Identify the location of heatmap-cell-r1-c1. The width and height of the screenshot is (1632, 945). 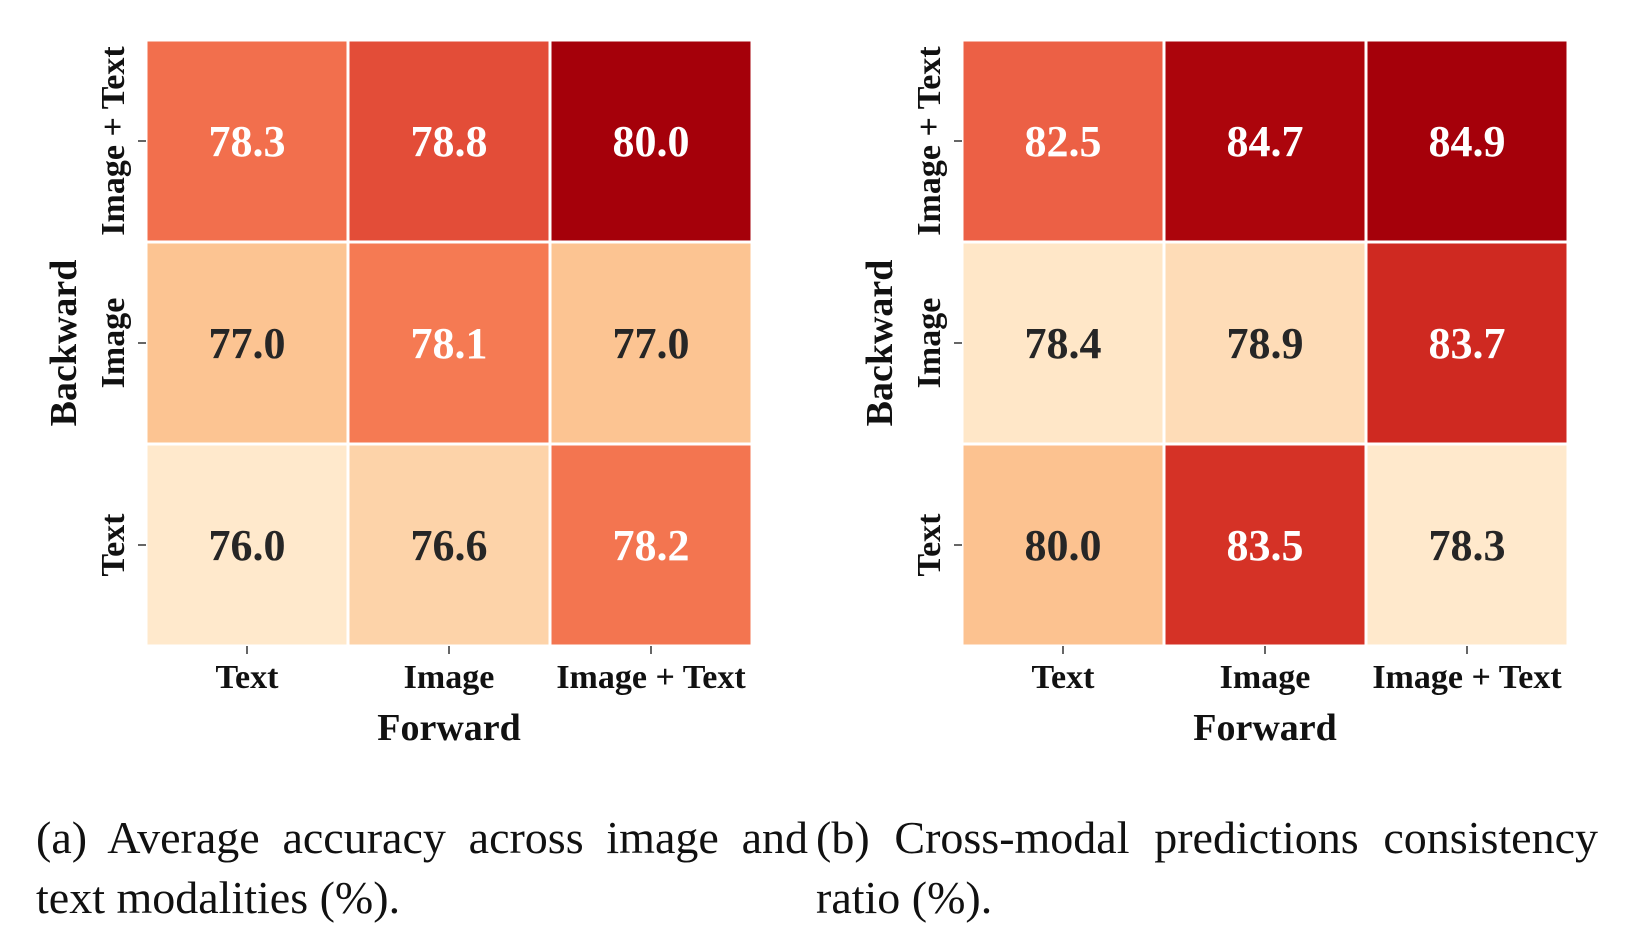
(1265, 343).